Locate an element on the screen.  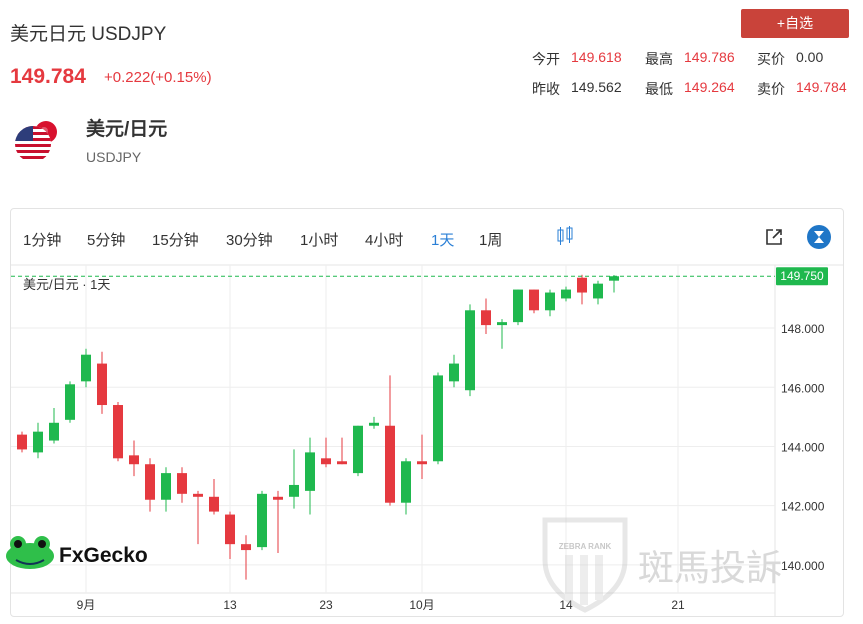
flag-icon is located at coordinates (36, 141).